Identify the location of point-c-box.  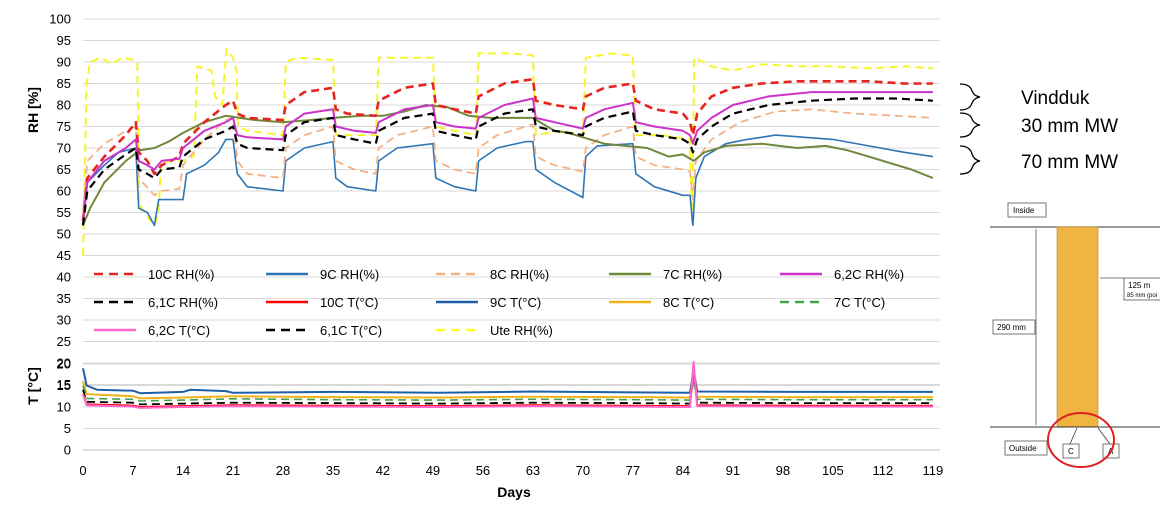
(1071, 451).